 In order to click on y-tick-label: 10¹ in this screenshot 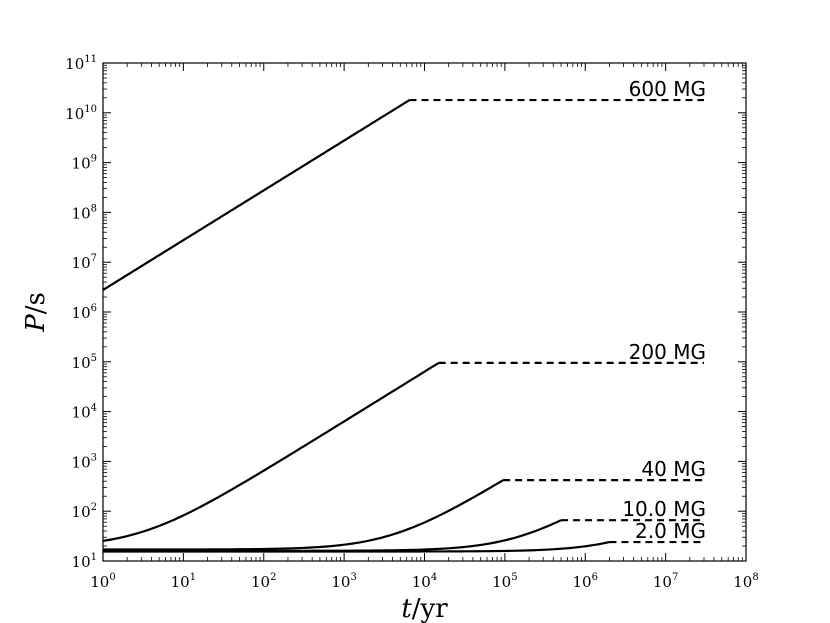, I will do `click(84, 561)`.